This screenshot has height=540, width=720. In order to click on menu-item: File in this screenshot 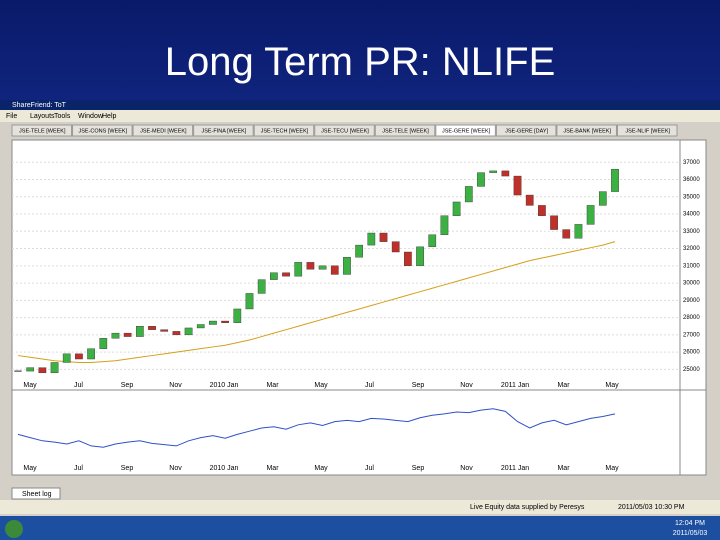, I will do `click(11, 116)`.